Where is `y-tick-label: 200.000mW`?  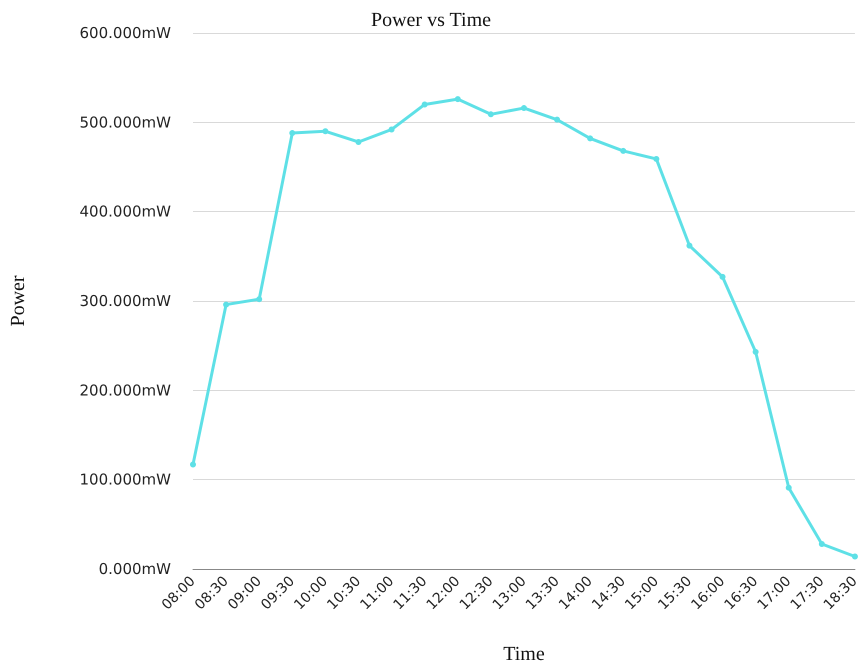 y-tick-label: 200.000mW is located at coordinates (126, 390).